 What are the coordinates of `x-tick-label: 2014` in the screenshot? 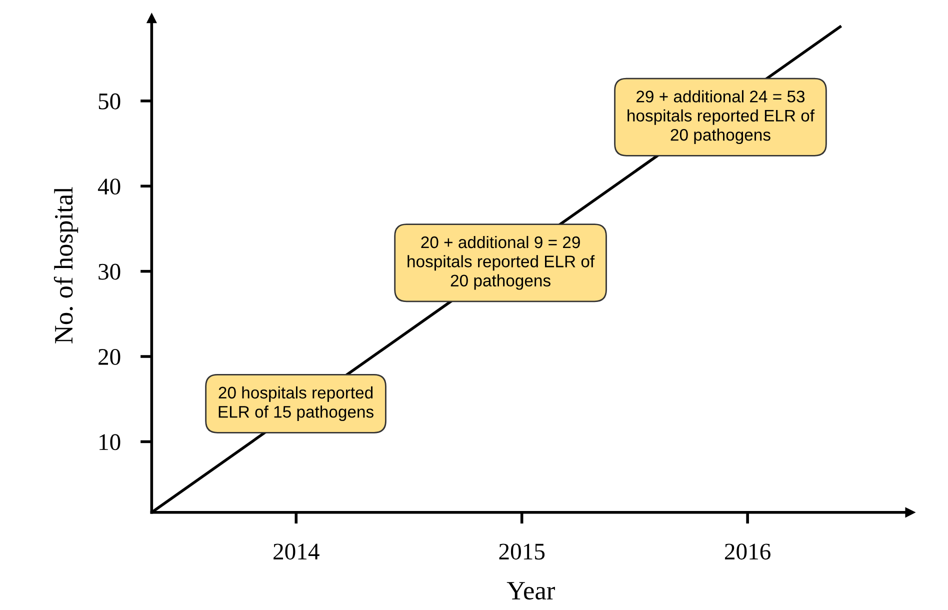 It's located at (297, 552).